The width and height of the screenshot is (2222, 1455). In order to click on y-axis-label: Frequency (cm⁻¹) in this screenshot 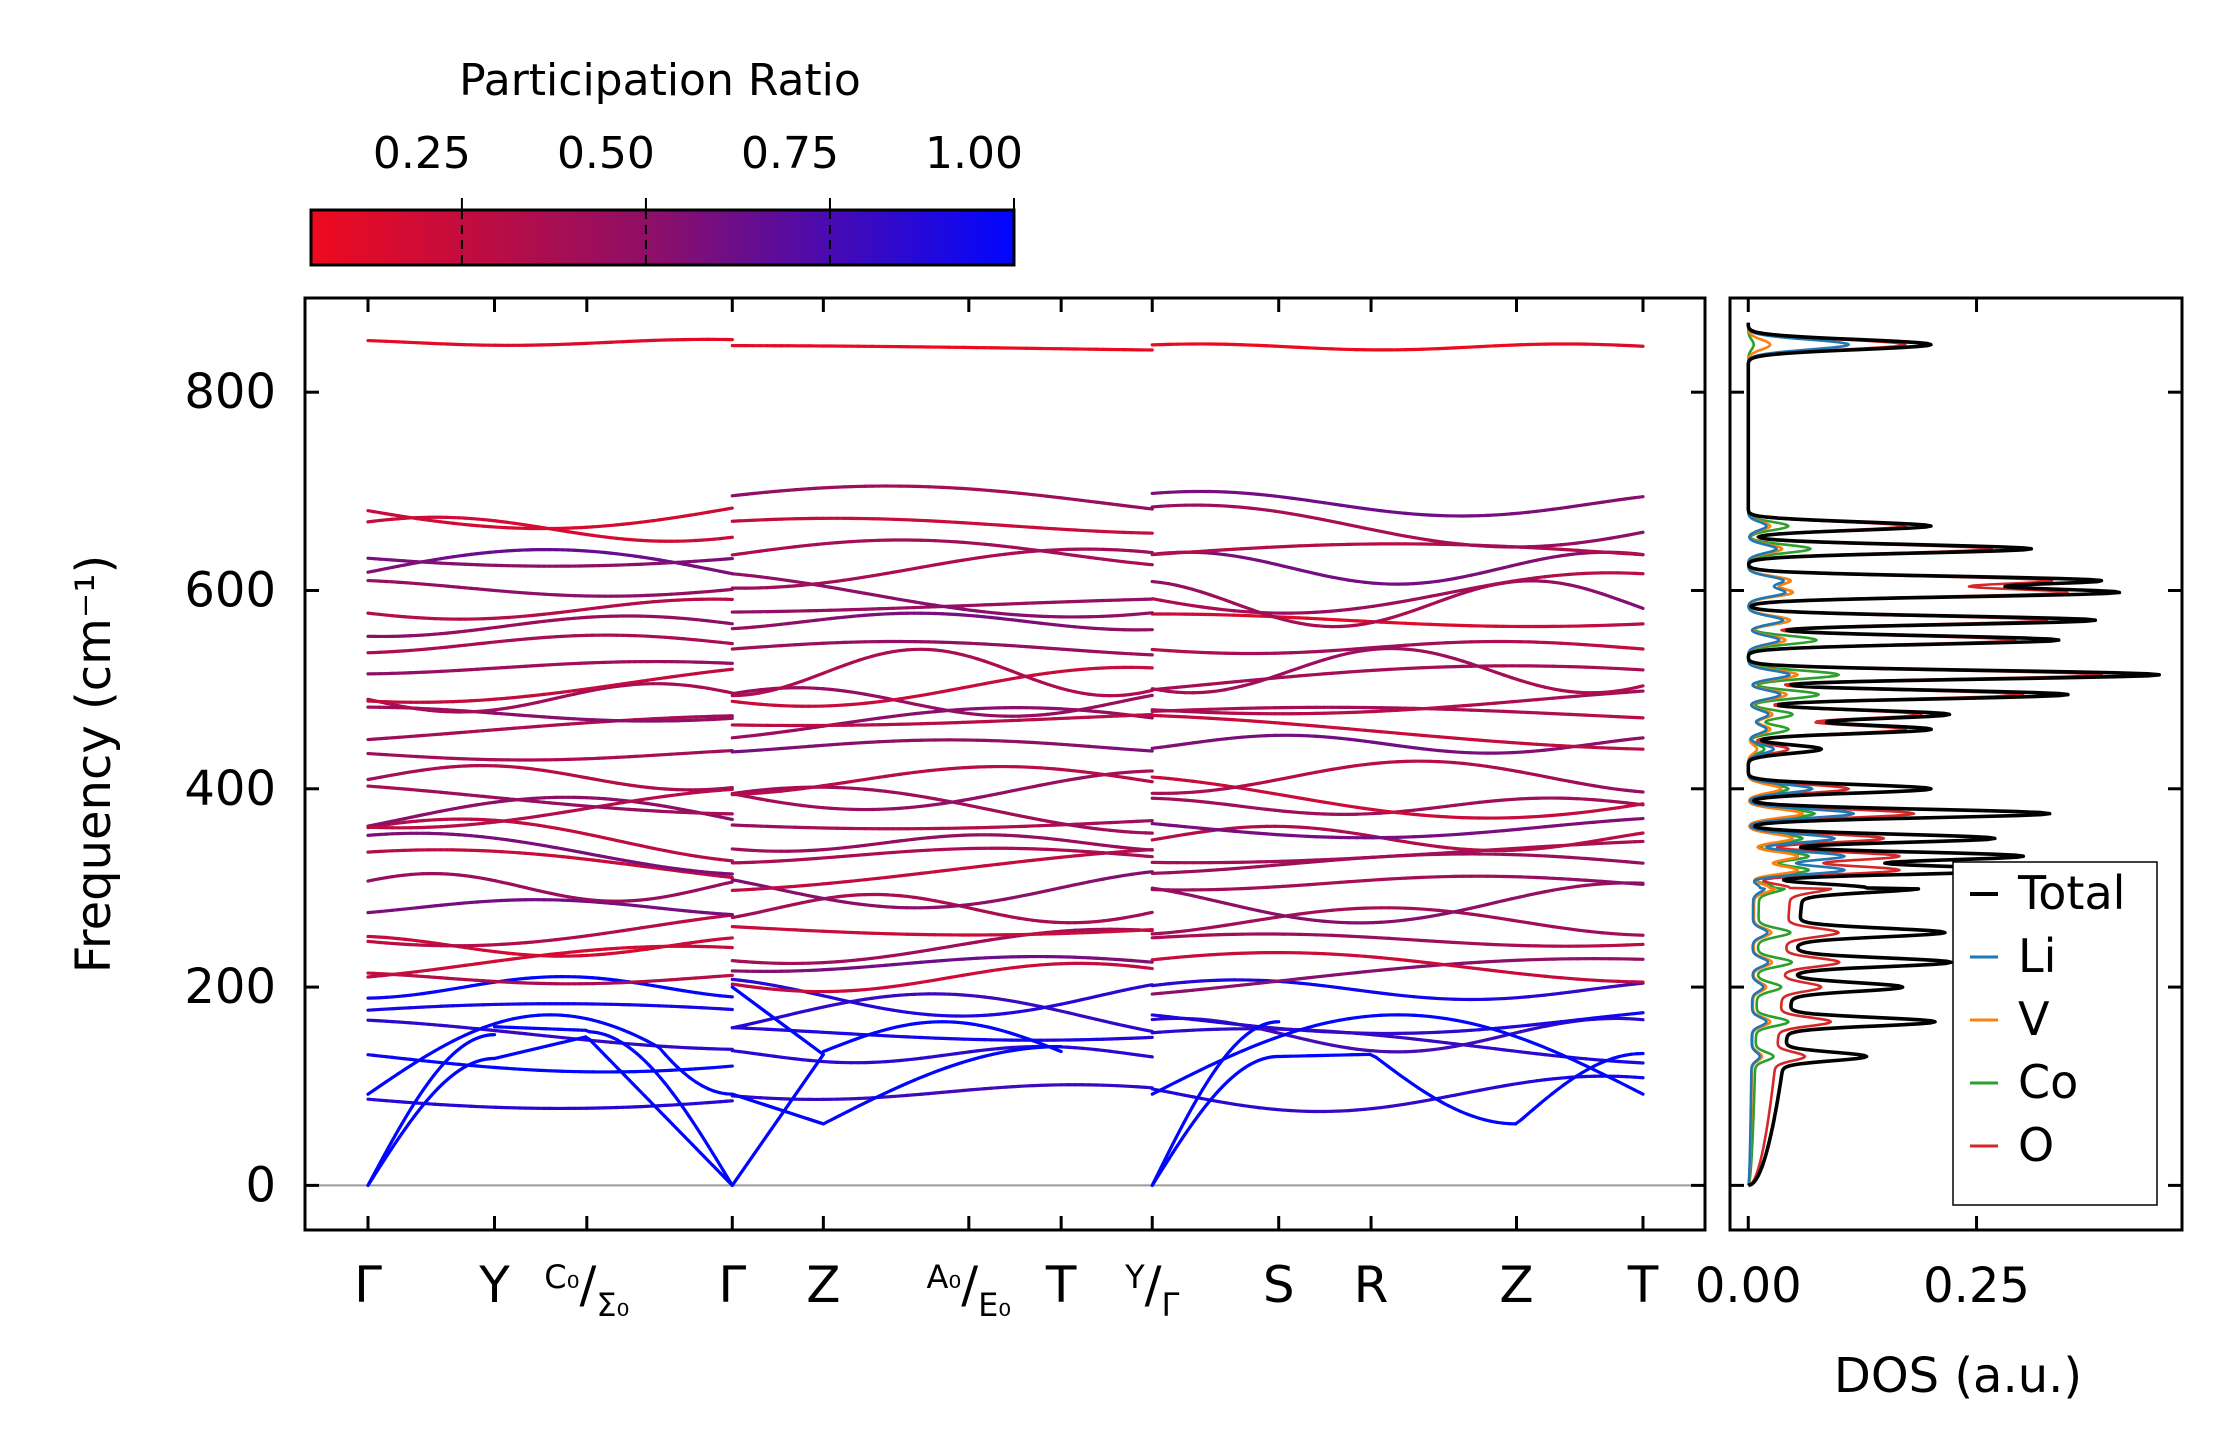, I will do `click(94, 764)`.